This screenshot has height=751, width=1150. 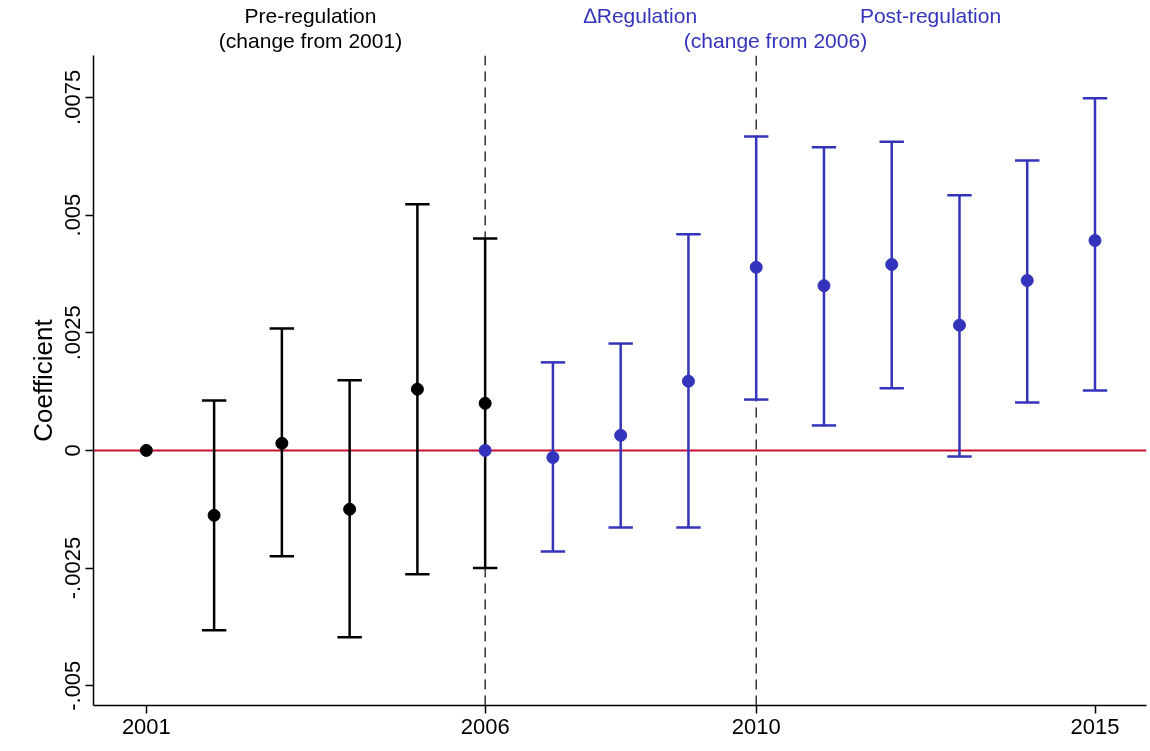 I want to click on text: ∆Regulation, so click(x=640, y=15).